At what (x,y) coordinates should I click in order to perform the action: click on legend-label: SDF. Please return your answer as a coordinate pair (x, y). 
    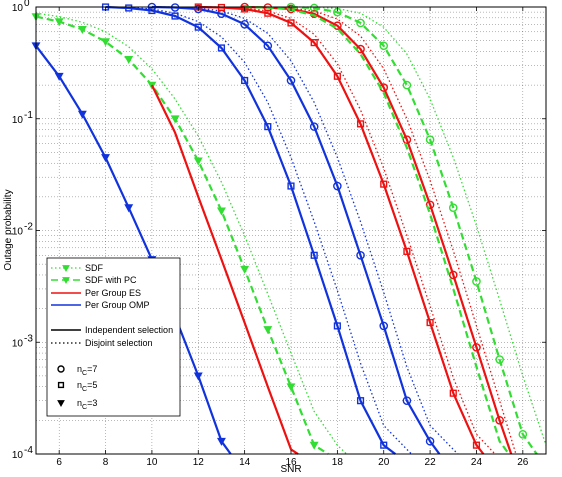
    Looking at the image, I should click on (94, 268).